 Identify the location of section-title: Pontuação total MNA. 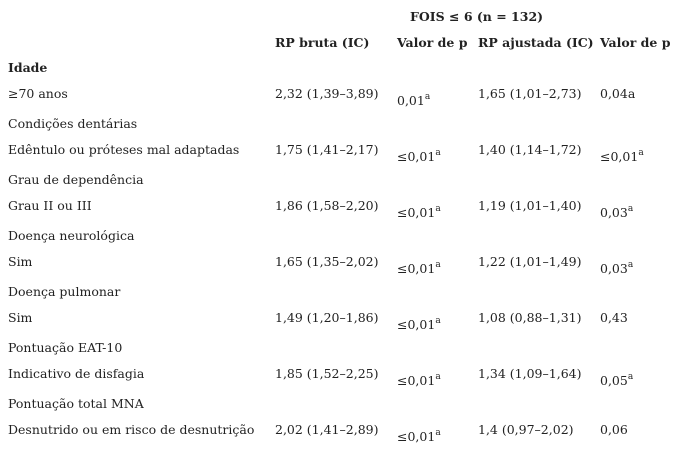
(76, 403).